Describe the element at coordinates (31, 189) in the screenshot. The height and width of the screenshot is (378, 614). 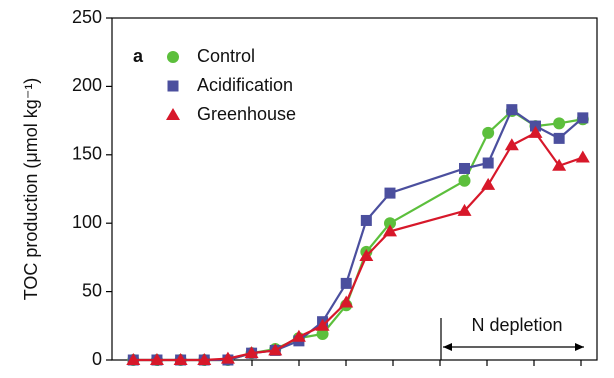
I see `y-axis-label: TOC production (μmol kg⁻¹)` at that location.